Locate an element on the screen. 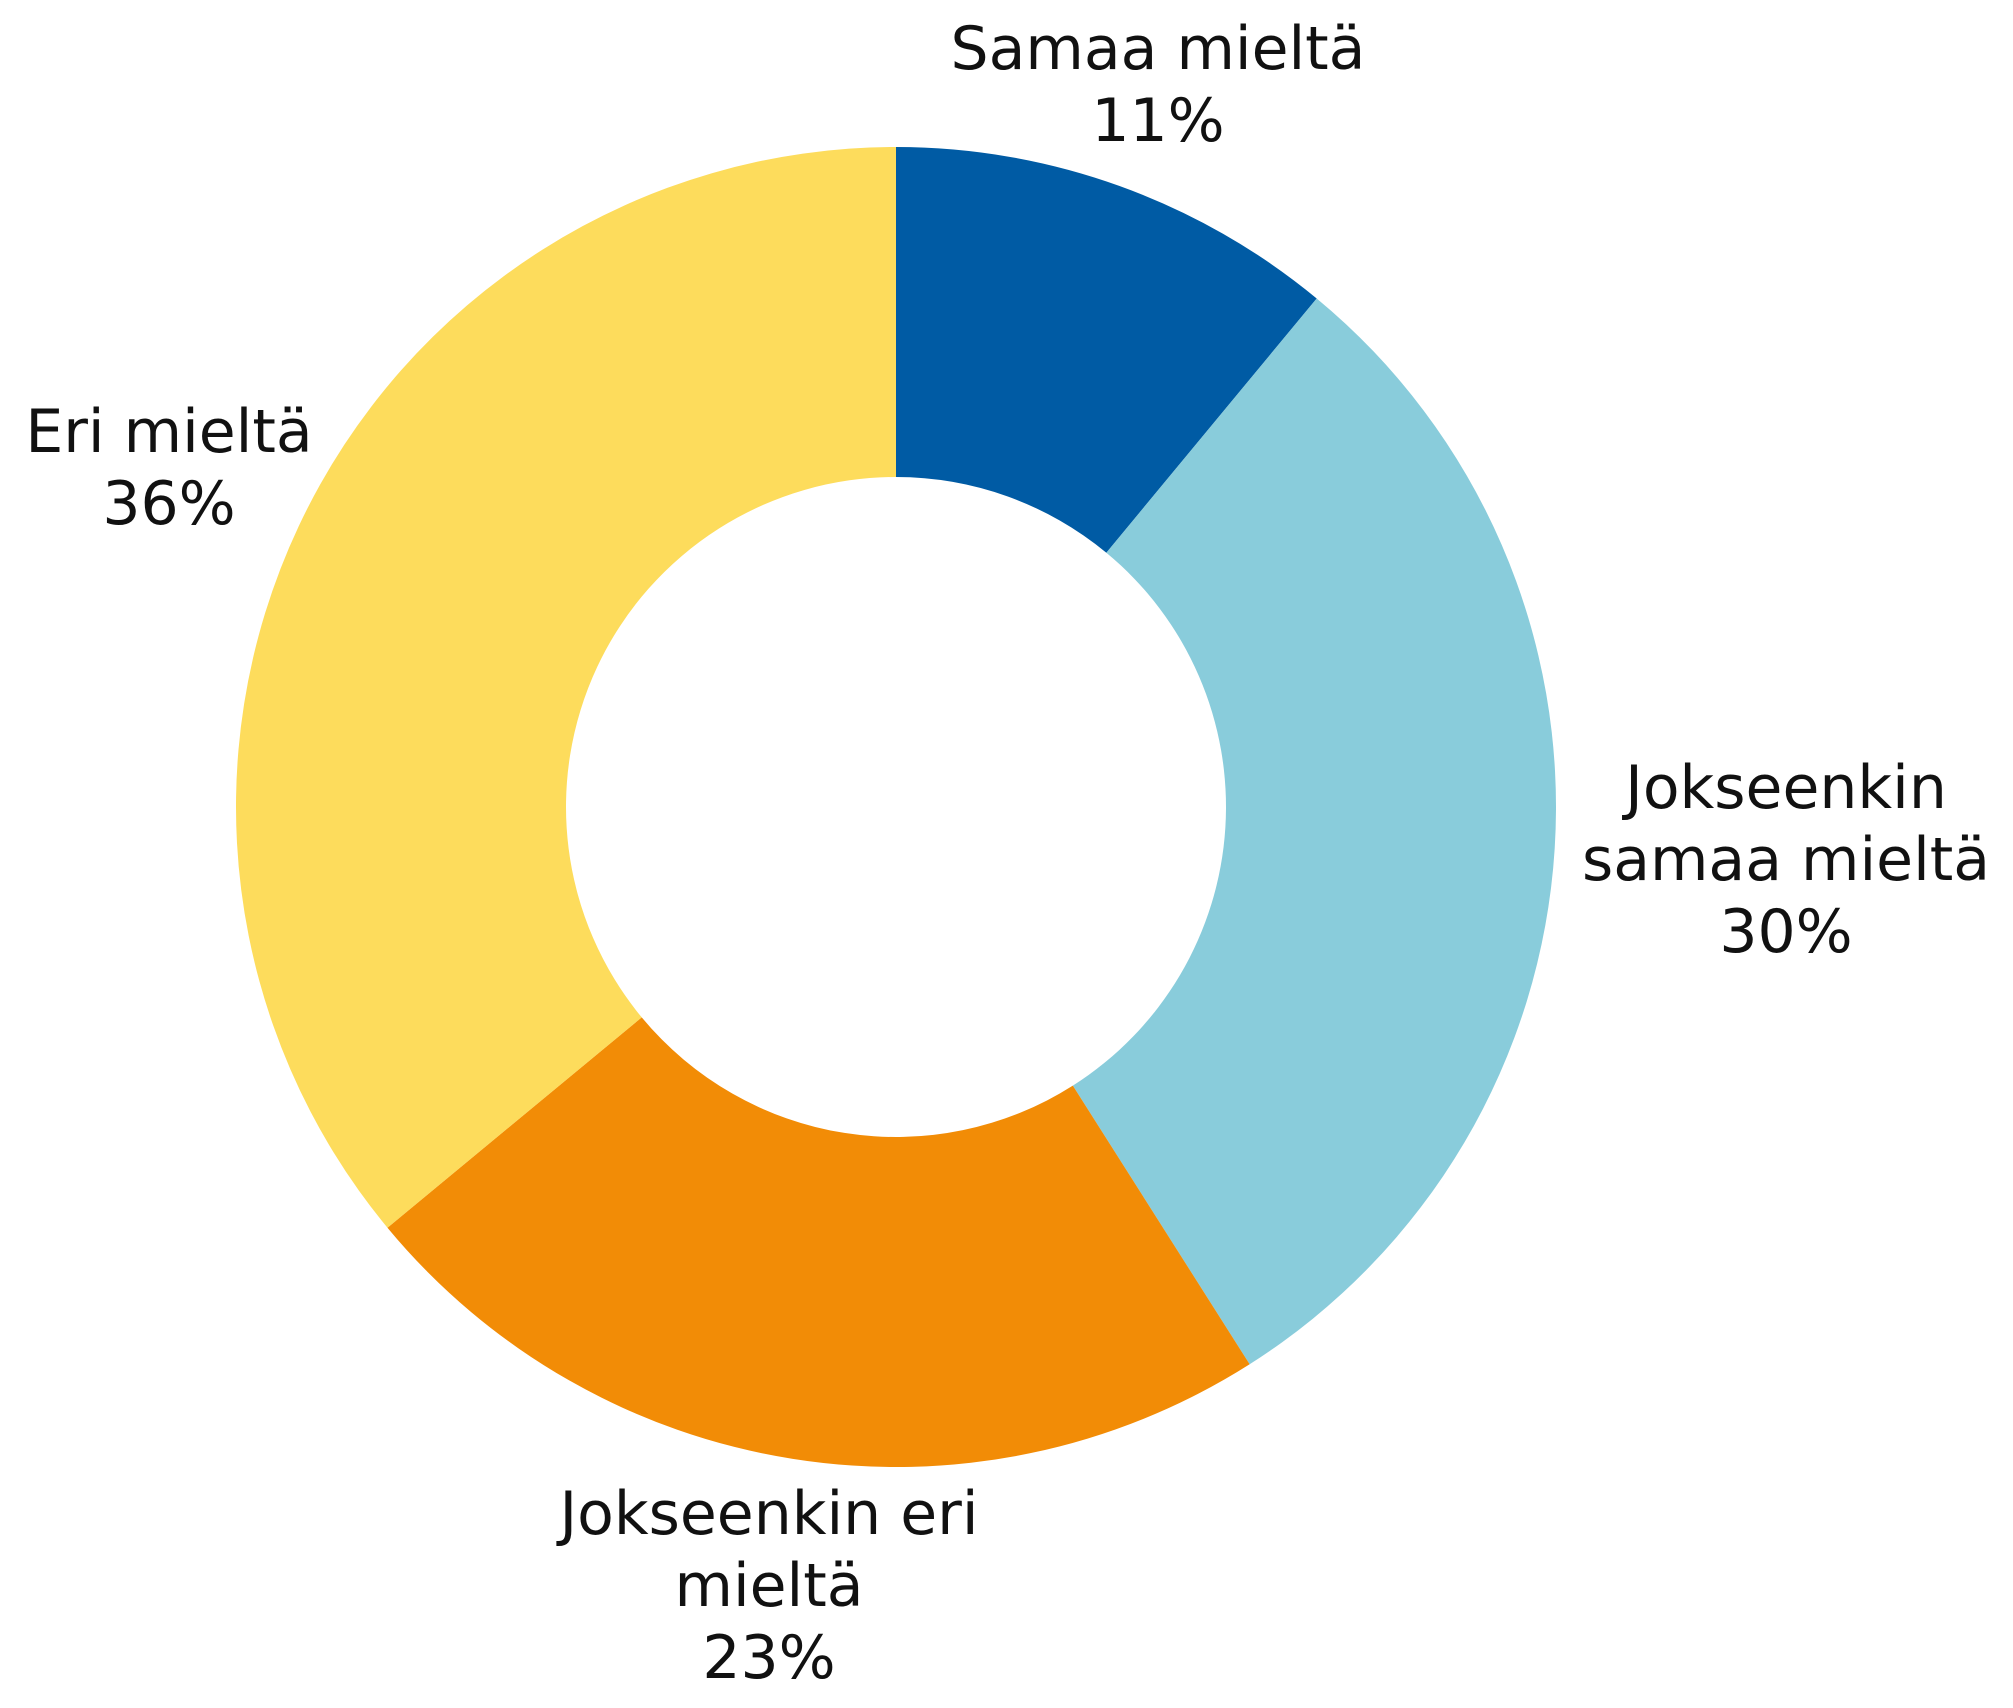  category-label: Jokseenkin eri mieltä is located at coordinates (769, 1550).